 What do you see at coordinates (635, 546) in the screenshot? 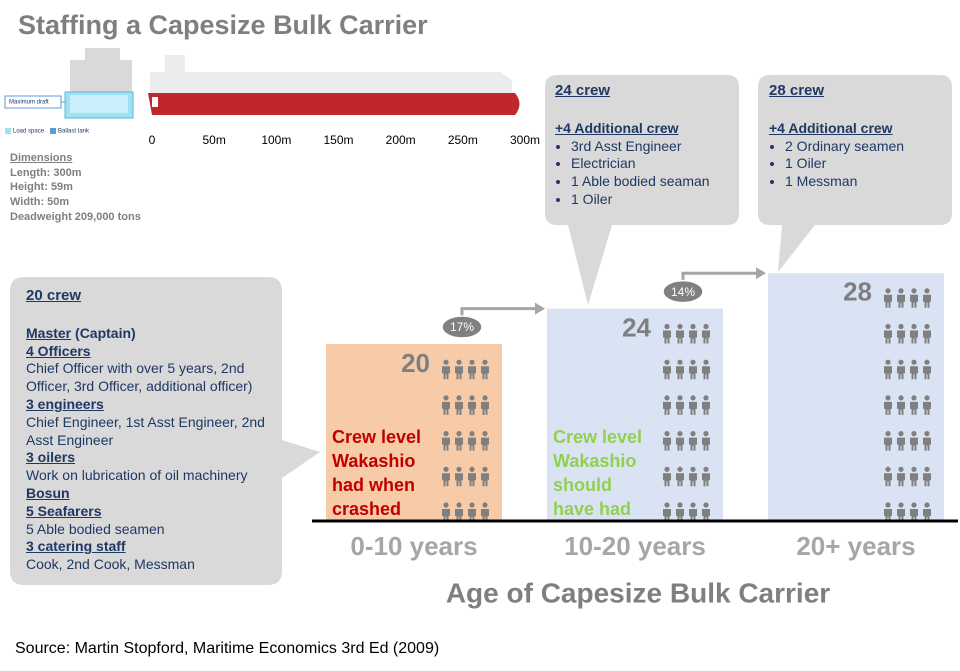
I see `category-label: 10-20 years` at bounding box center [635, 546].